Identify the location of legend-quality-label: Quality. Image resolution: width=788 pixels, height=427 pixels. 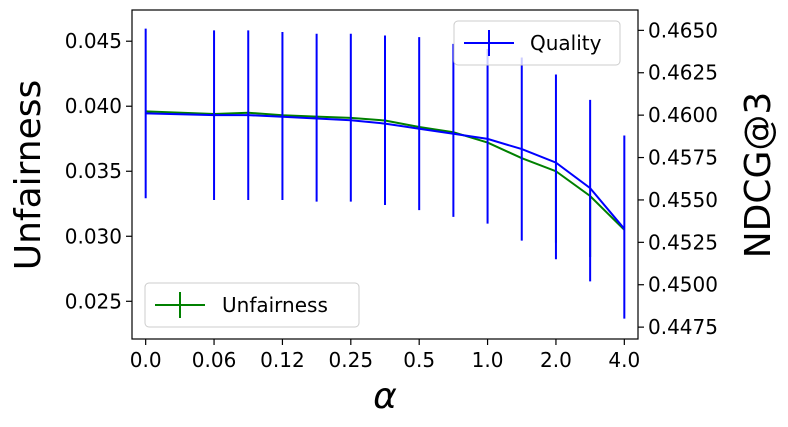
(566, 43).